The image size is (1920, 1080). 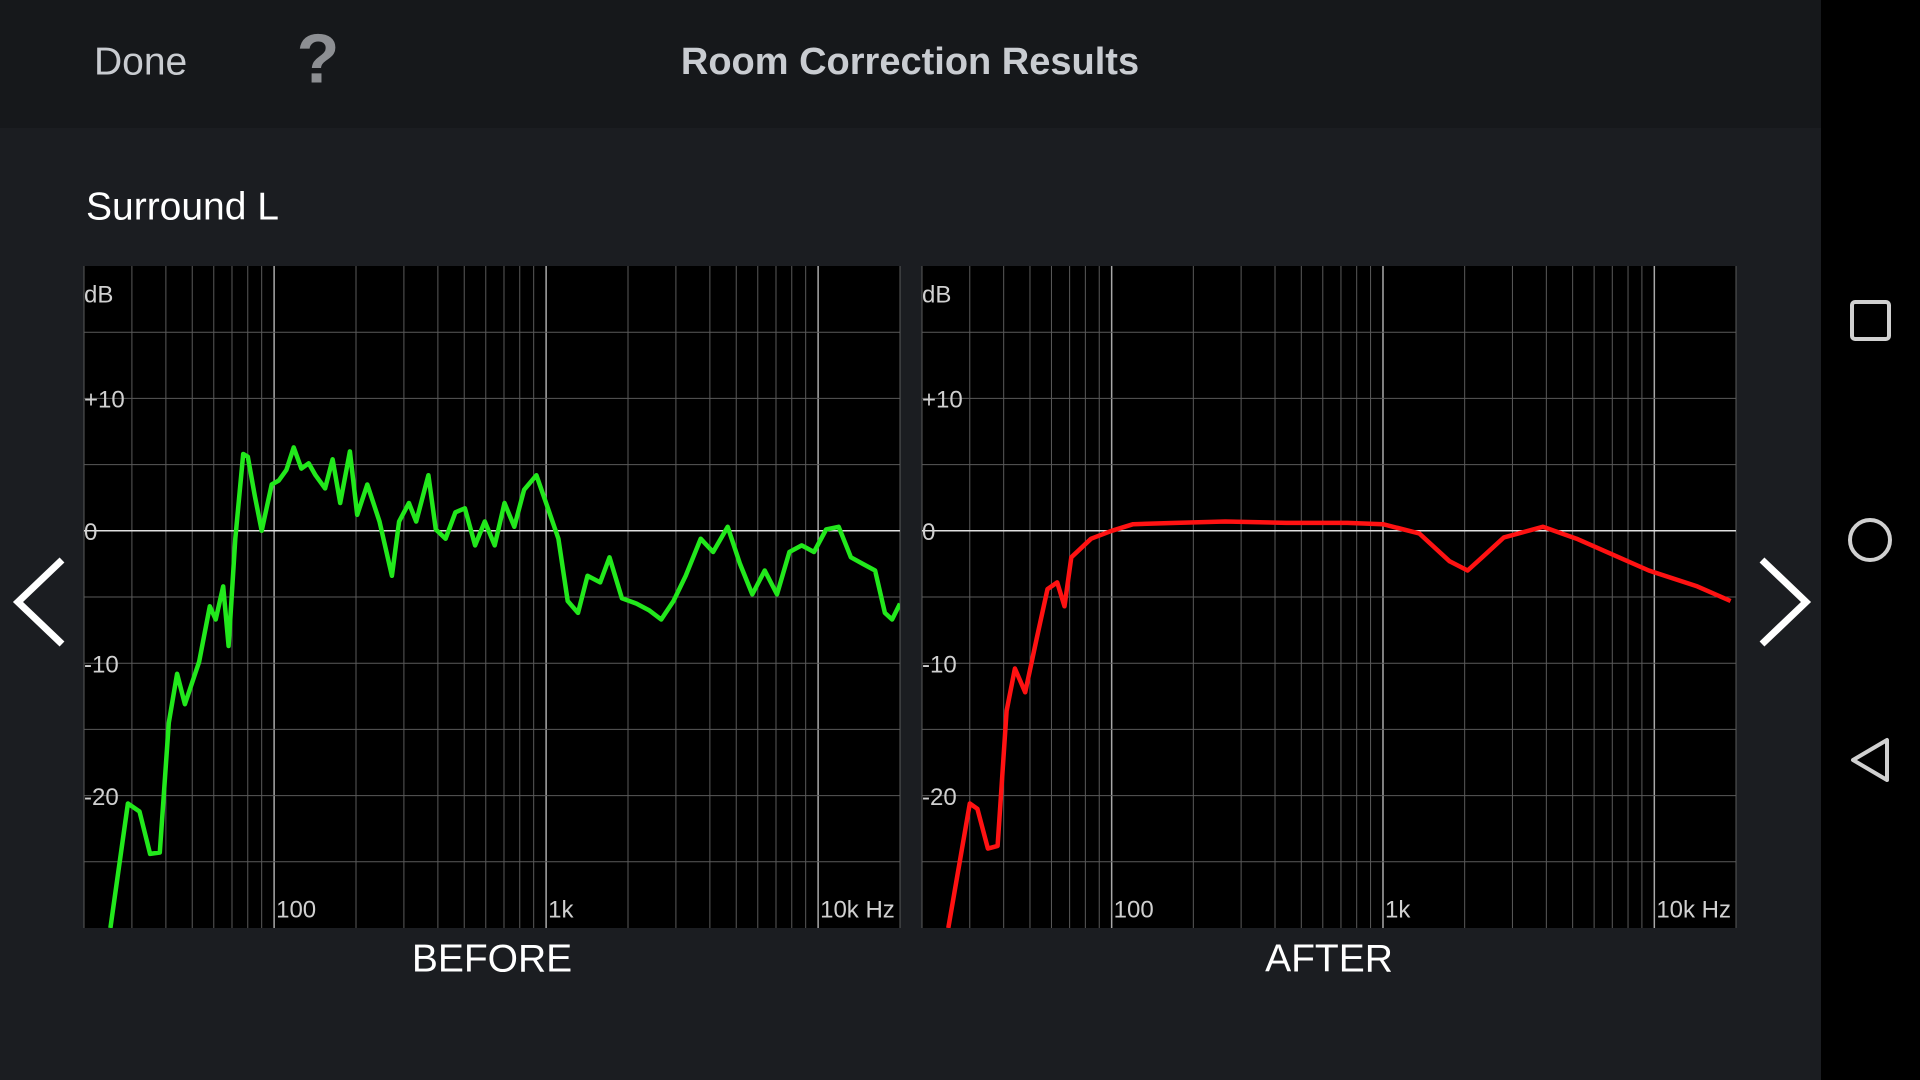 What do you see at coordinates (38, 602) in the screenshot?
I see `prev-arrow` at bounding box center [38, 602].